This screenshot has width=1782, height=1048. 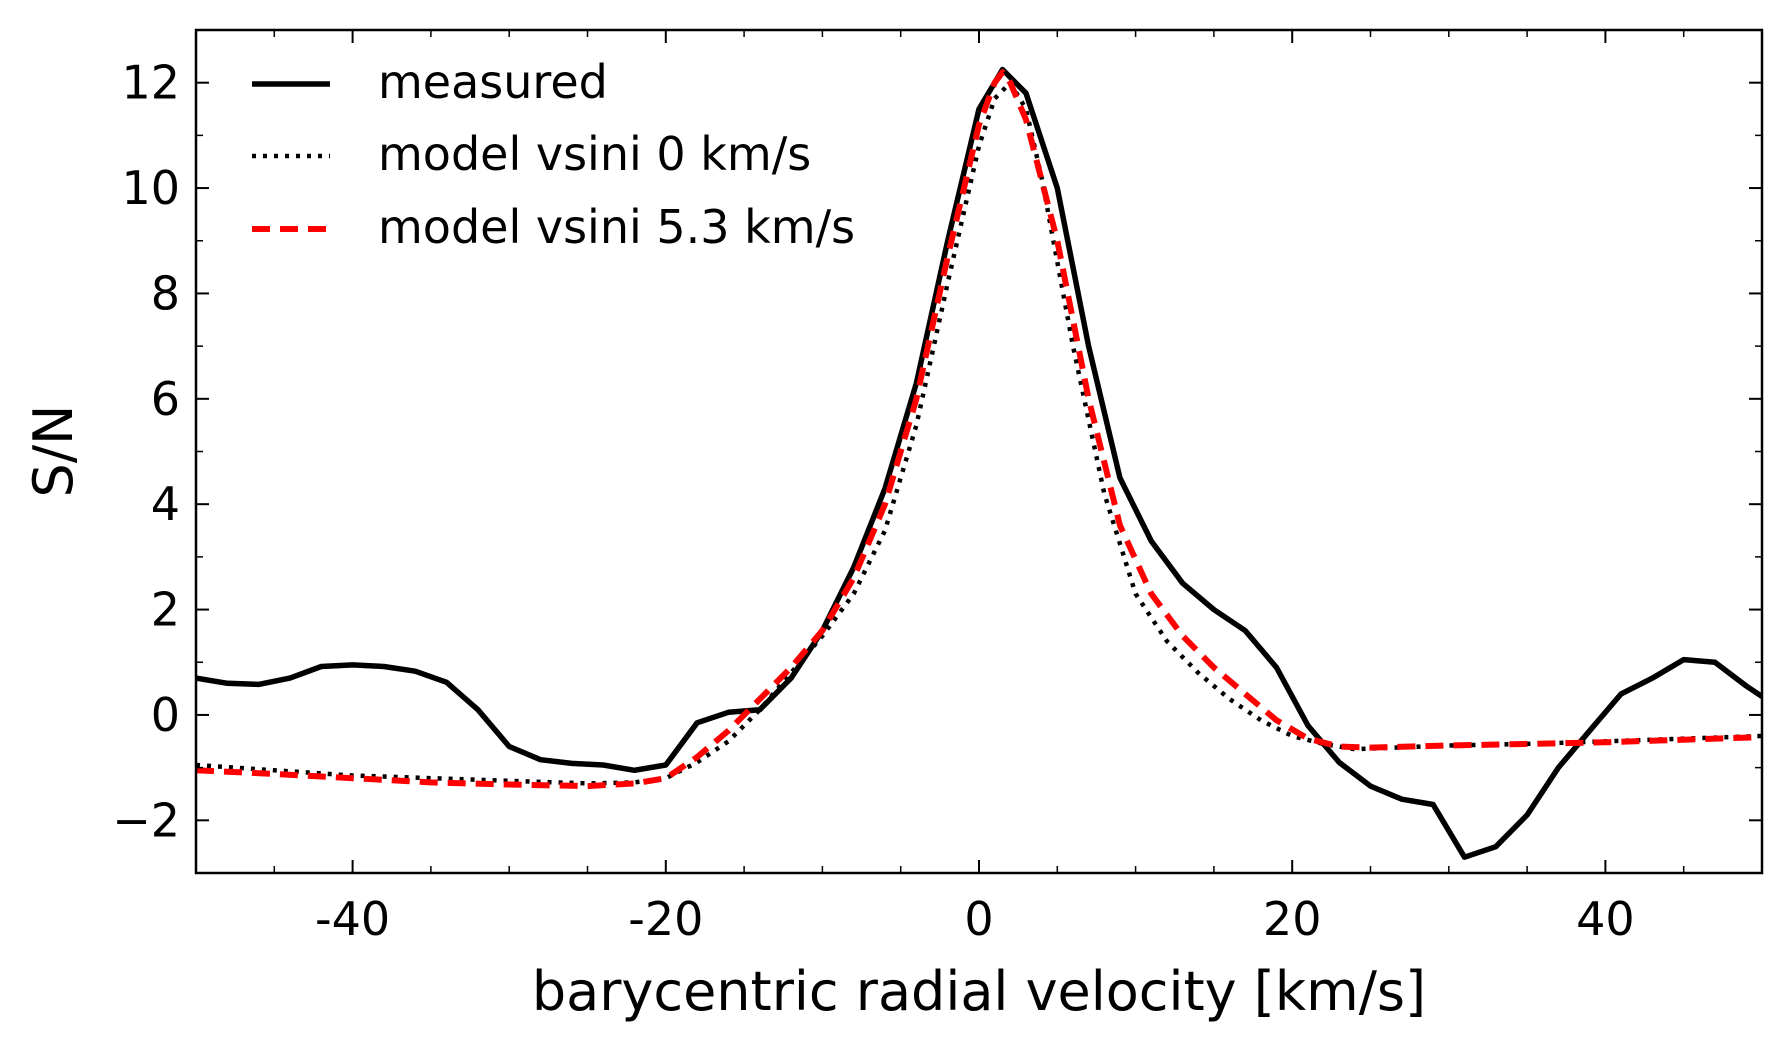 I want to click on y-tick-label: 4, so click(x=165, y=504).